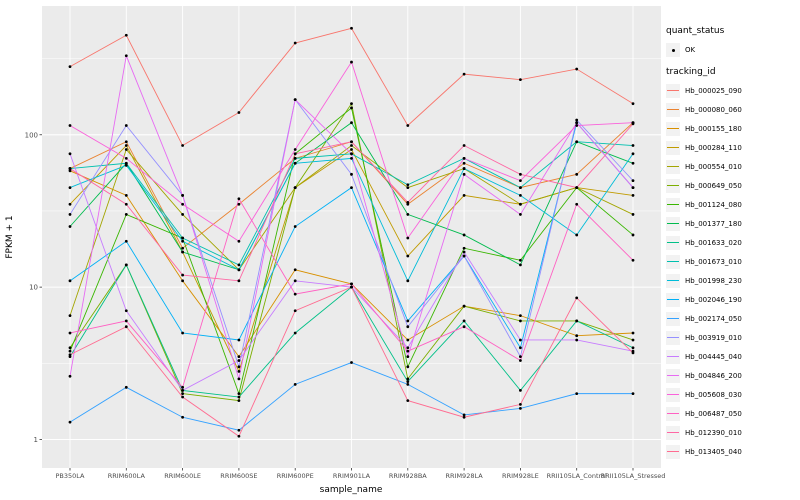  Describe the element at coordinates (520, 476) in the screenshot. I see `x-tick-label: RRIM928LE` at that location.